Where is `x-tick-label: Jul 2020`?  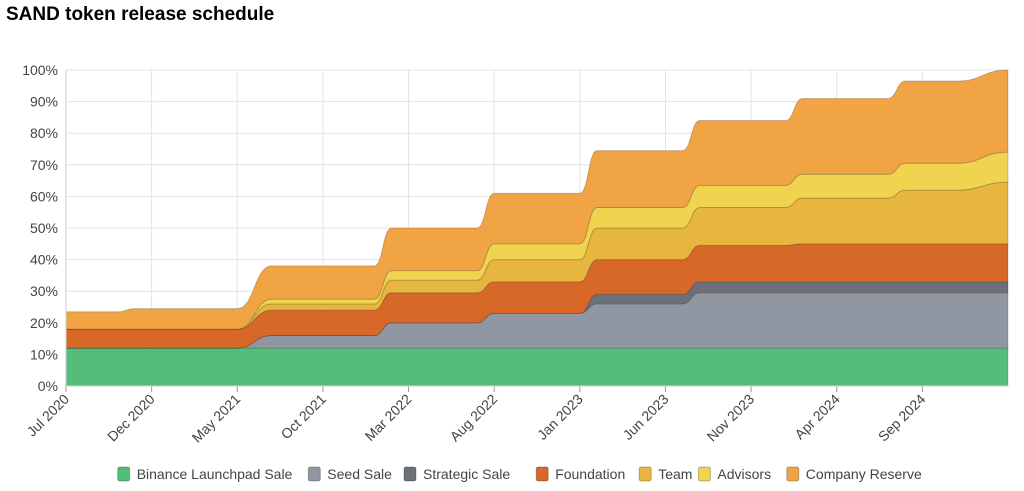 x-tick-label: Jul 2020 is located at coordinates (47, 415).